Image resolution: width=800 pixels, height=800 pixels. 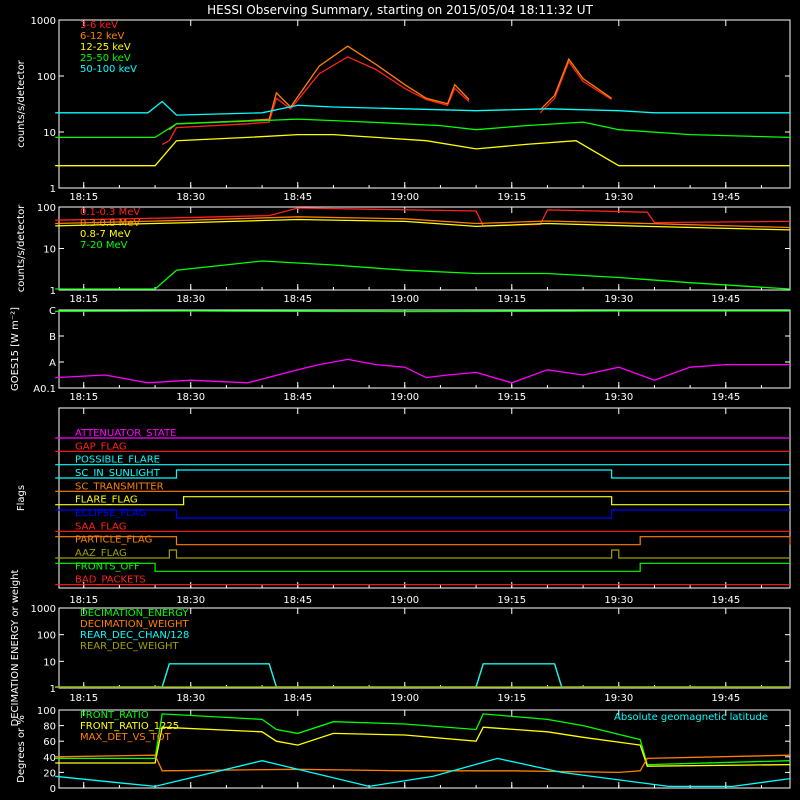 I want to click on x-tick-label-flags: 18:30, so click(x=190, y=600).